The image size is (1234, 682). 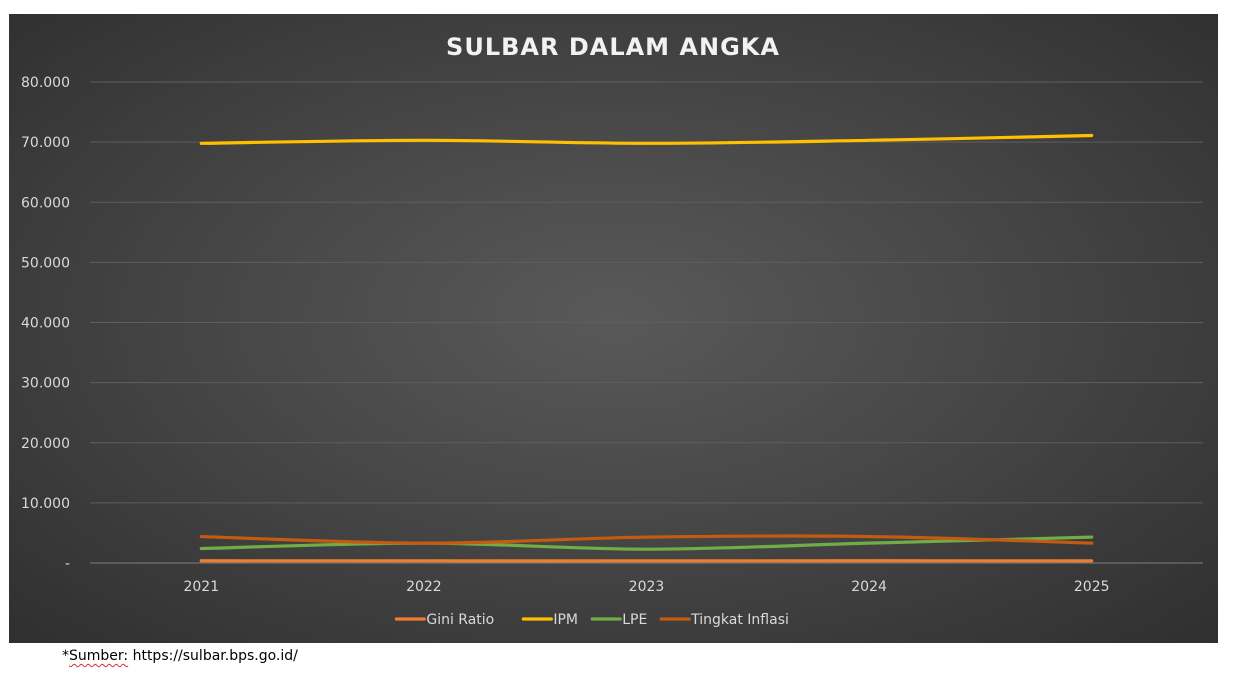 I want to click on legend-item: LPE, so click(x=618, y=620).